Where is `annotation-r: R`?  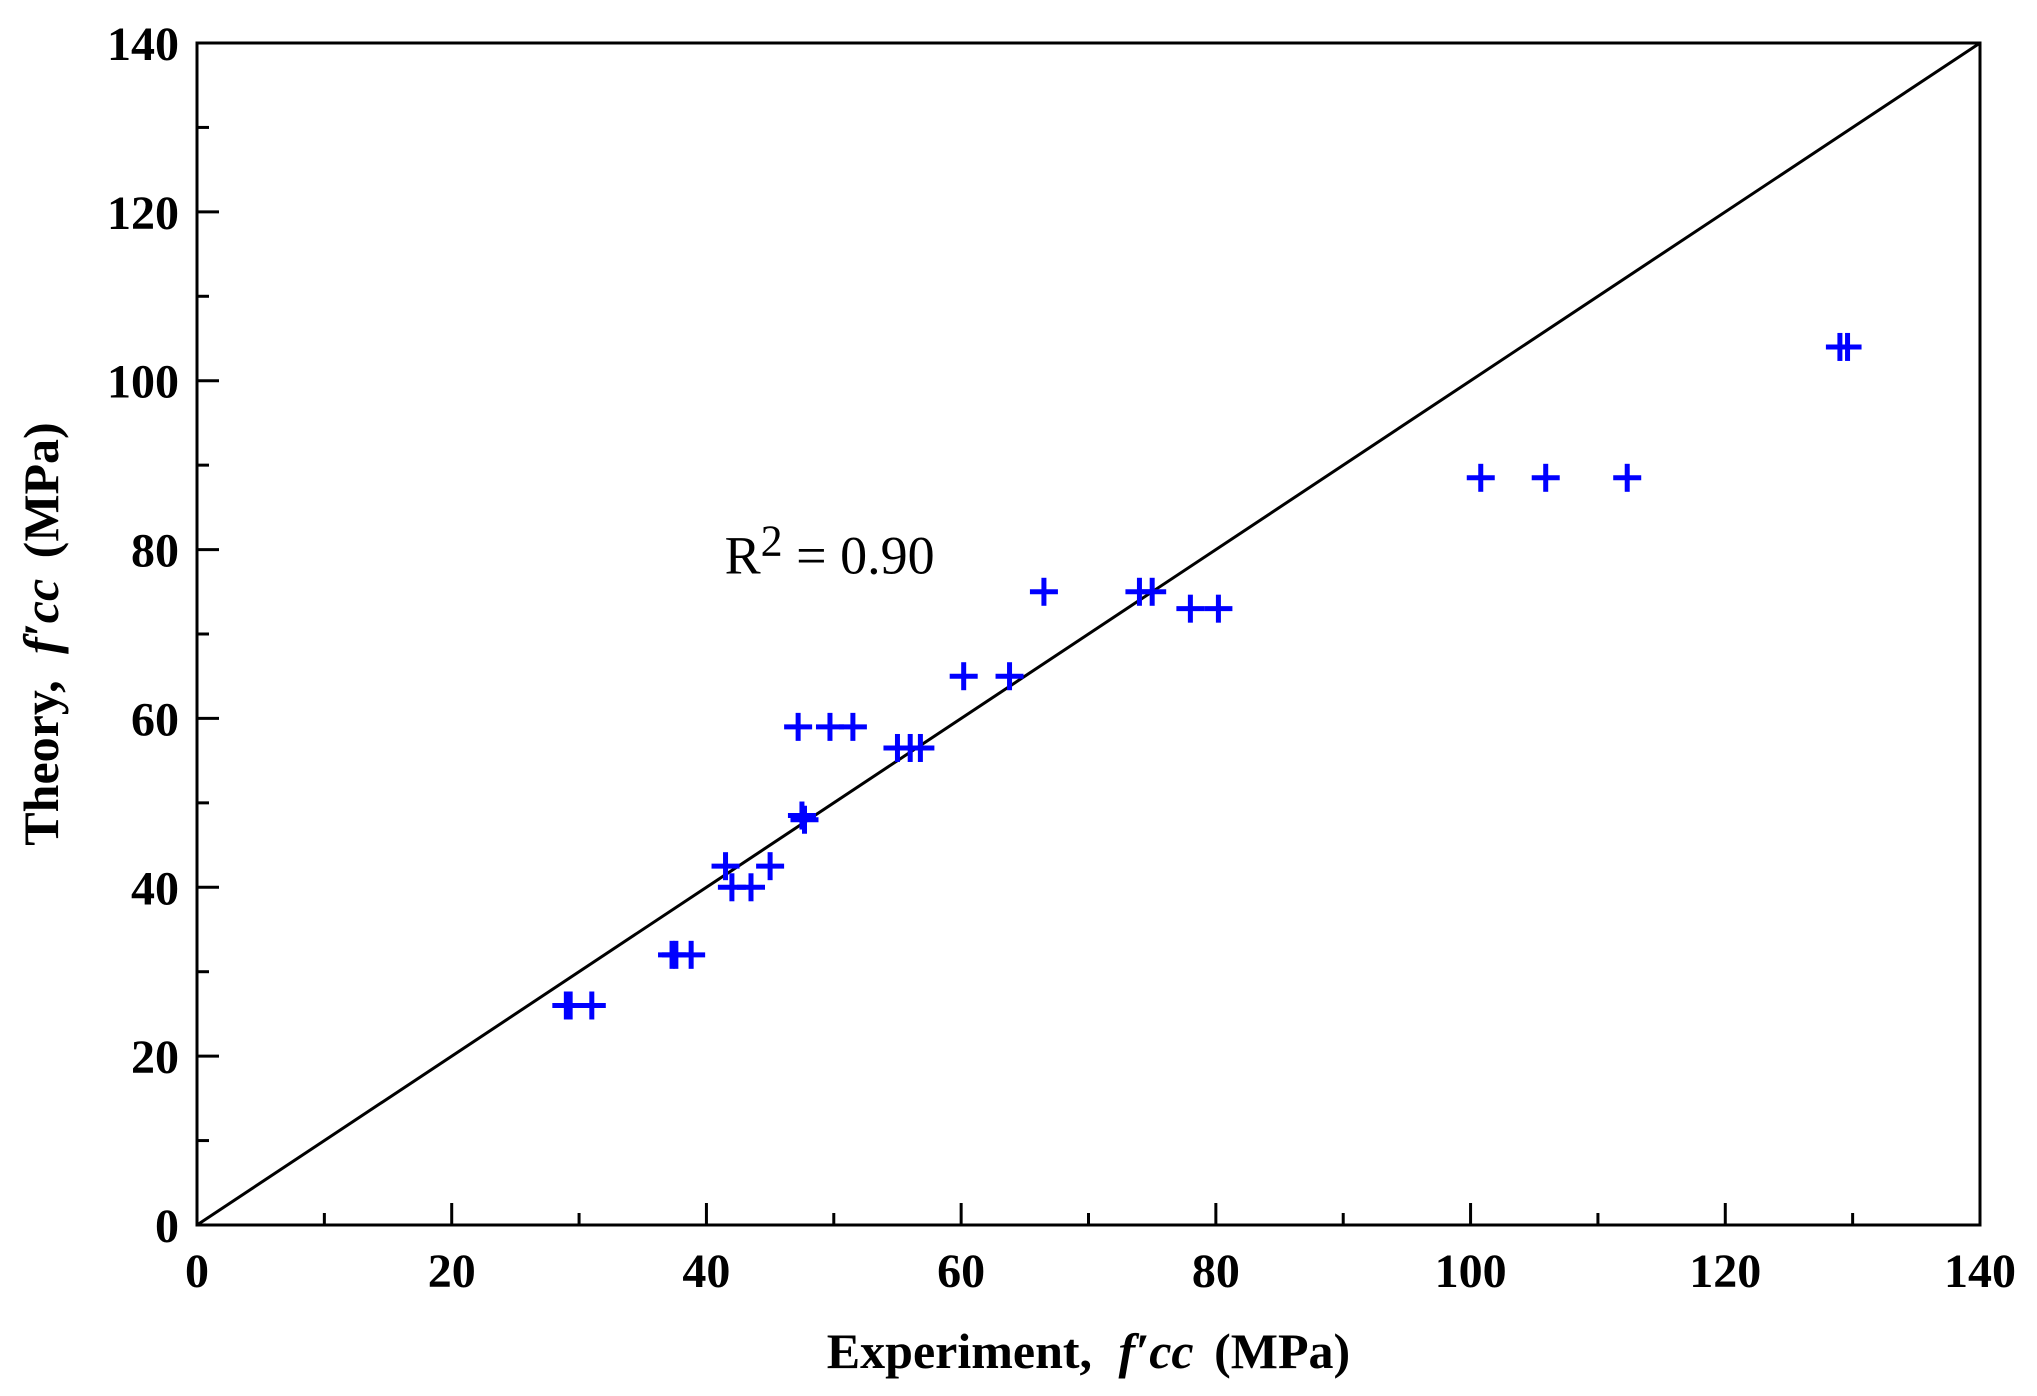
annotation-r: R is located at coordinates (743, 556).